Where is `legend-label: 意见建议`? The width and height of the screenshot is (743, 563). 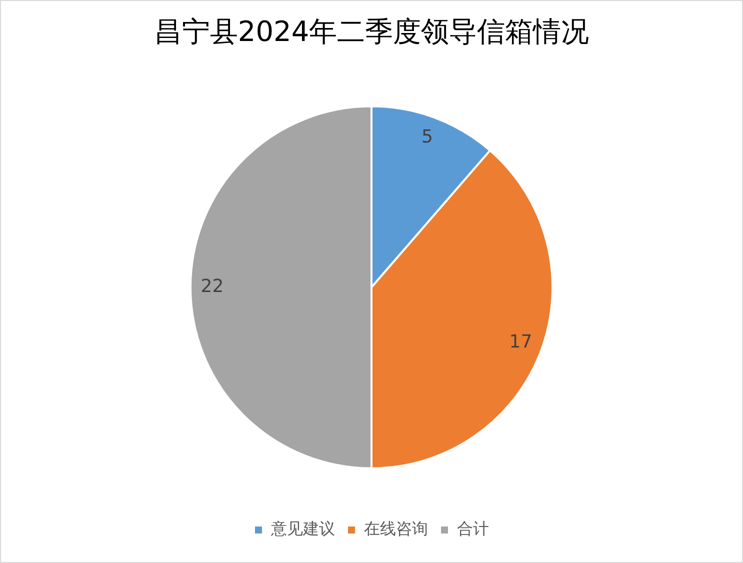
legend-label: 意见建议 is located at coordinates (302, 528).